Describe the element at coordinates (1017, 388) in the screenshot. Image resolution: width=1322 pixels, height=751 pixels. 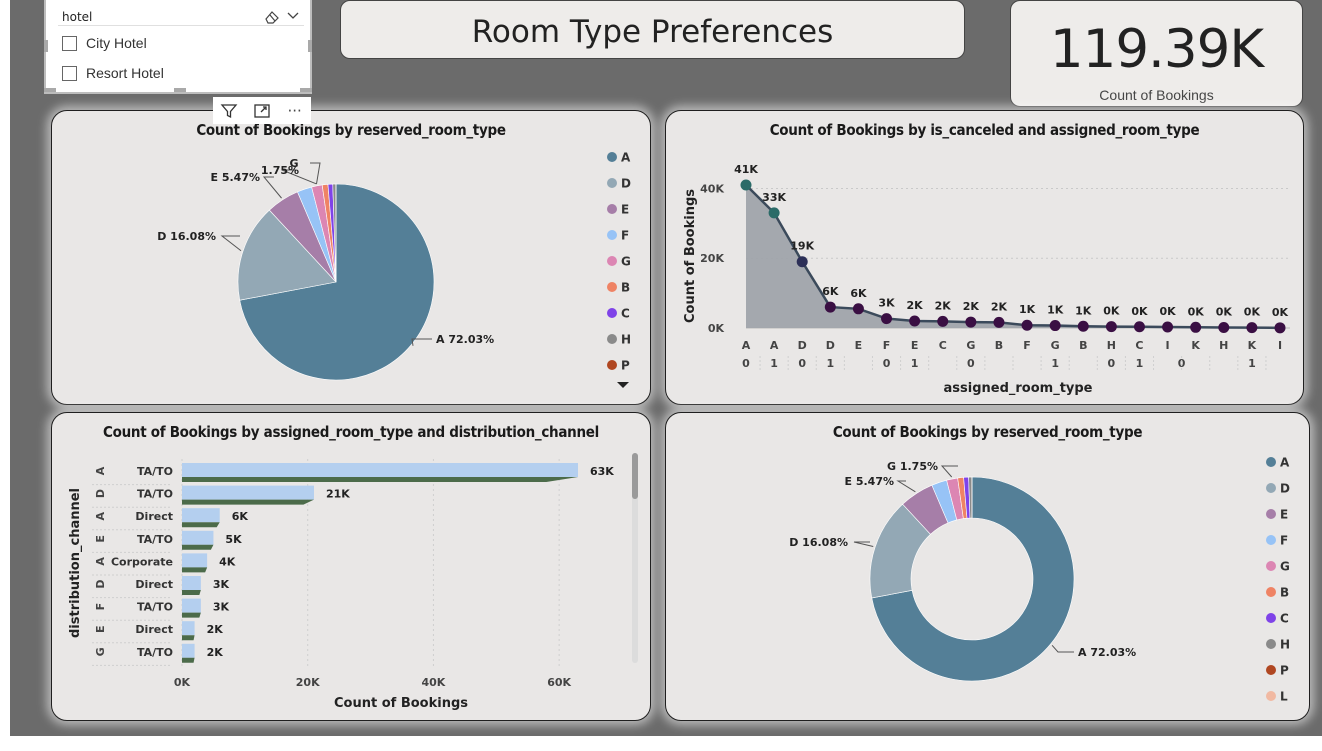
I see `x-axis-title: assigned_room_type` at that location.